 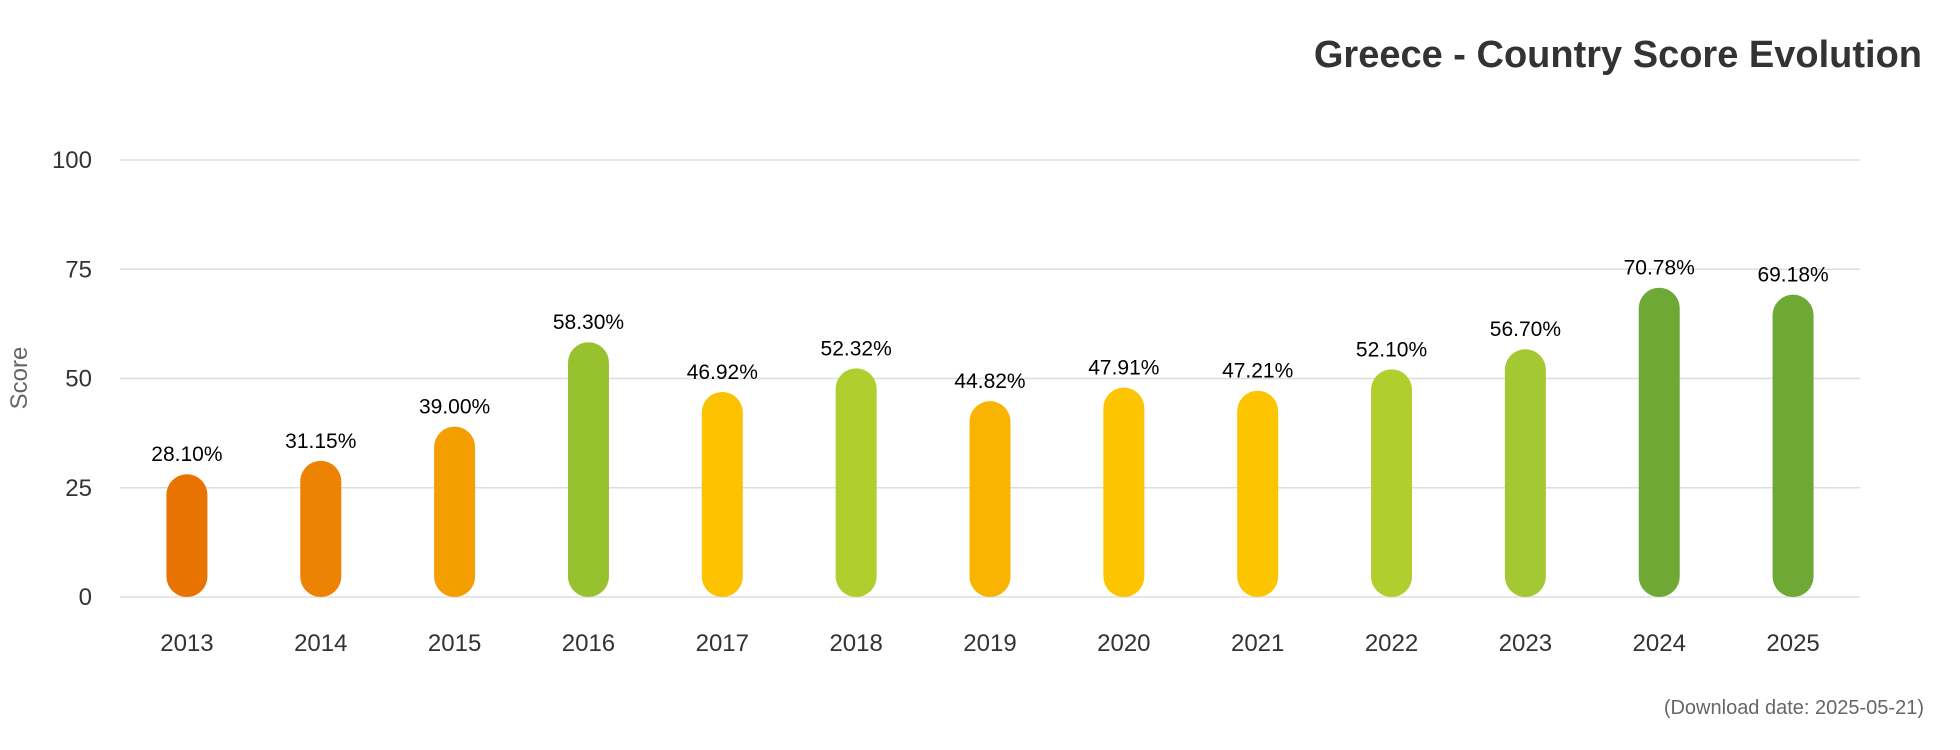 I want to click on x-tick-label-2023: 2023, so click(x=1525, y=643).